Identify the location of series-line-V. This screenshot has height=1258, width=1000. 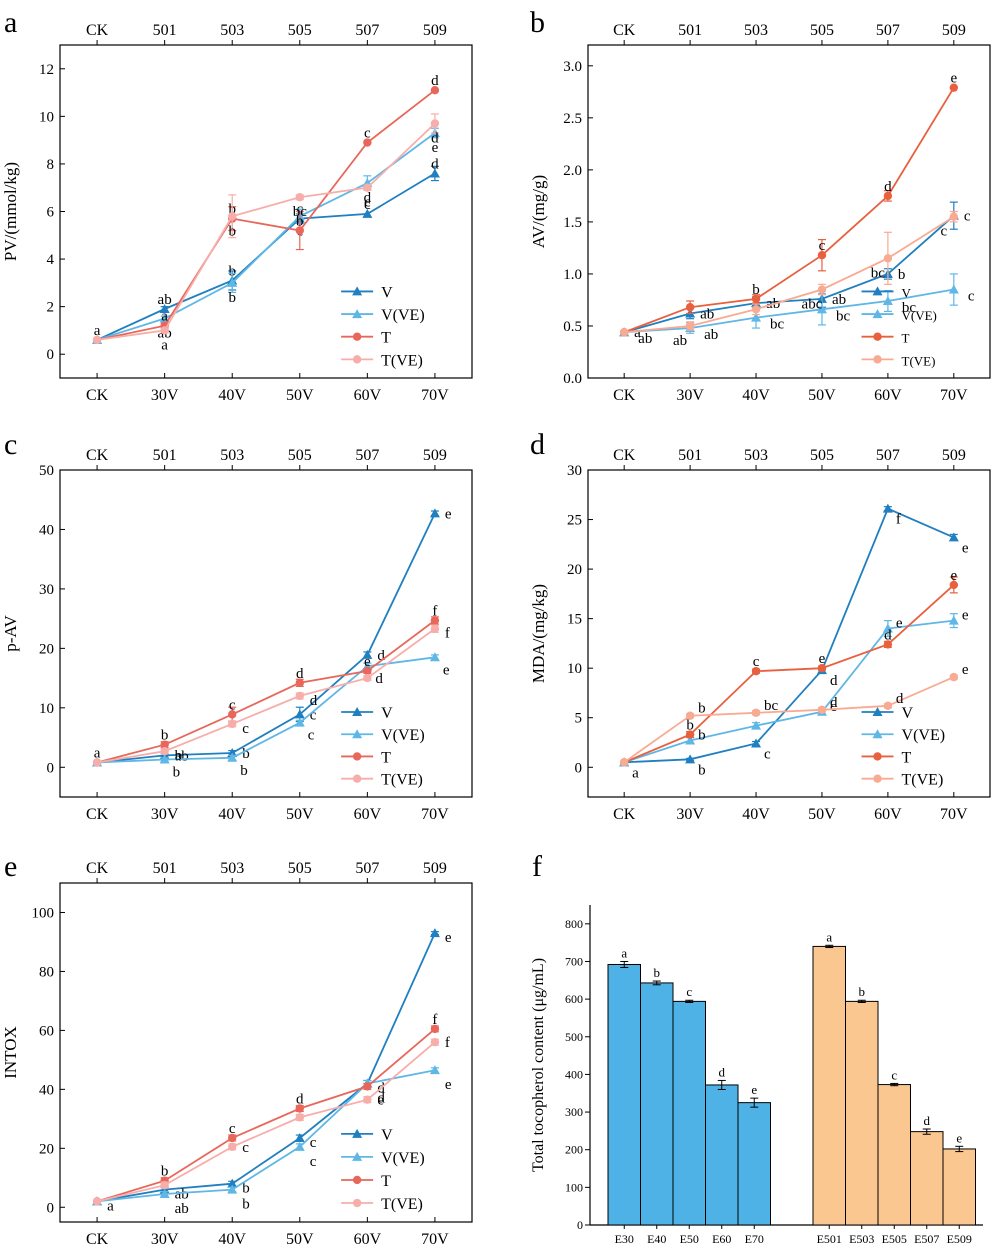
(266, 1067).